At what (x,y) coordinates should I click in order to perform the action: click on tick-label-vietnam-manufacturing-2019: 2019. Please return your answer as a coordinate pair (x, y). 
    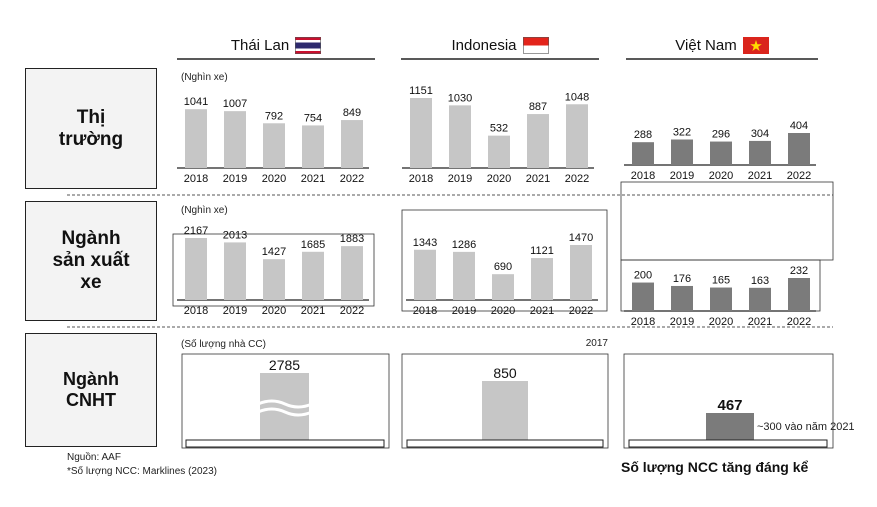
    Looking at the image, I should click on (682, 322).